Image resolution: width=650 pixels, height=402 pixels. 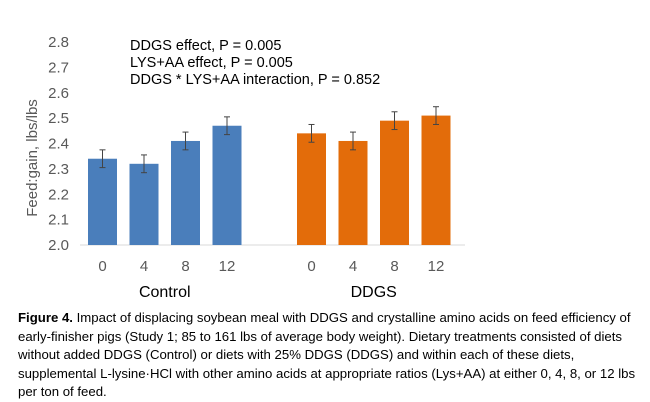 What do you see at coordinates (271, 266) in the screenshot?
I see `x-axis-ticks: 0 4 8 12 0 4 8 12` at bounding box center [271, 266].